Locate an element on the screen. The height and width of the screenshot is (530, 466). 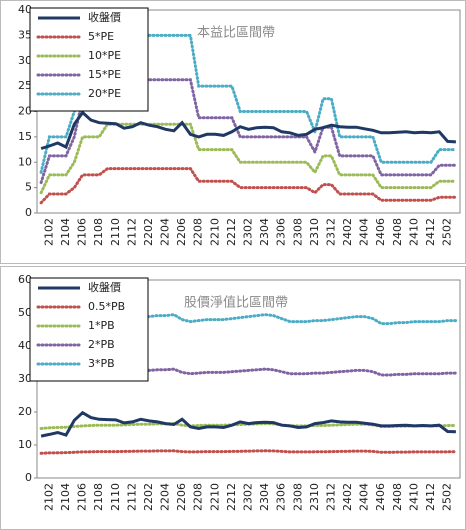
y-tick-label: 50 is located at coordinates (25, 312).